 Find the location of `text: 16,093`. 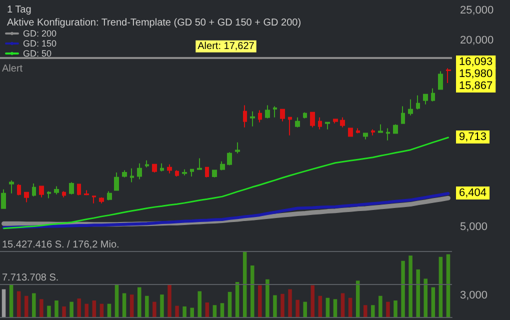

text: 16,093 is located at coordinates (476, 62).